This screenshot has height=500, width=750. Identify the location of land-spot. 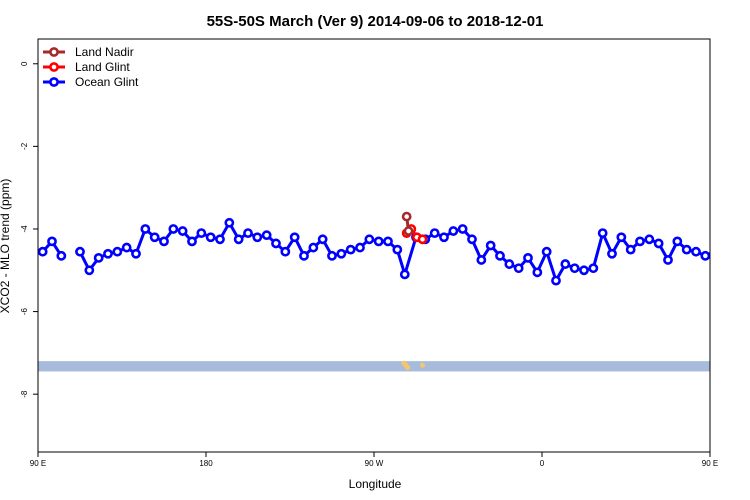
(423, 365).